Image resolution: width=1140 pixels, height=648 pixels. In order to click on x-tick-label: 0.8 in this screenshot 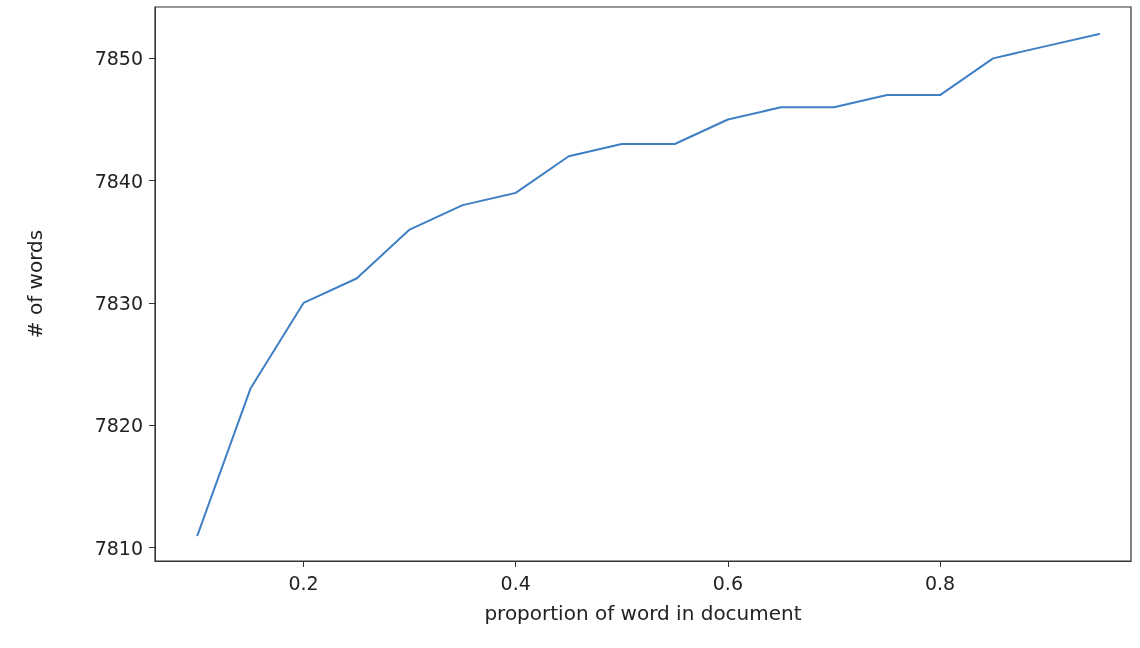, I will do `click(940, 582)`.